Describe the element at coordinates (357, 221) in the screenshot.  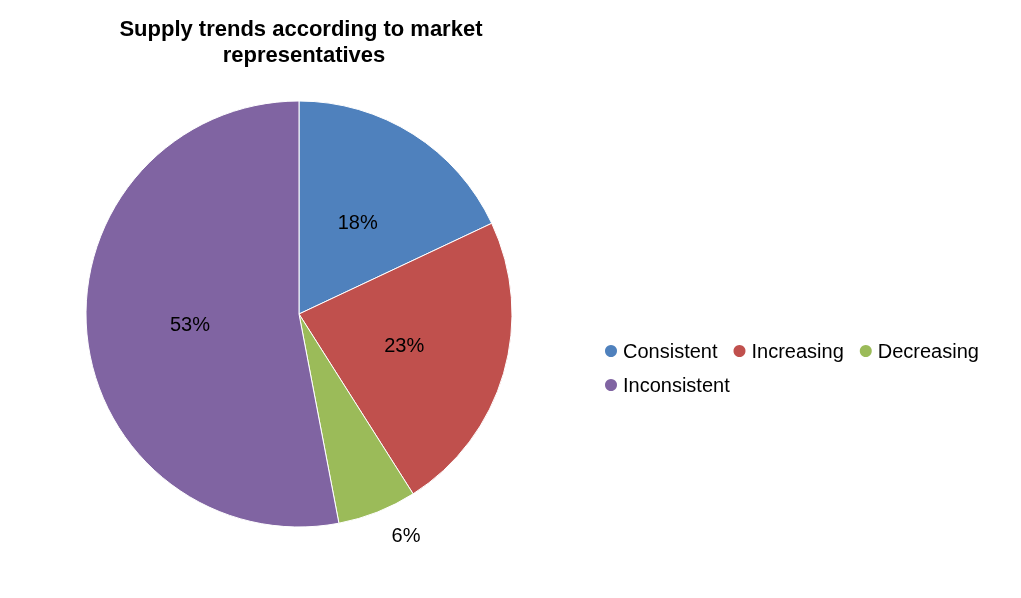
I see `data-label: 18%` at that location.